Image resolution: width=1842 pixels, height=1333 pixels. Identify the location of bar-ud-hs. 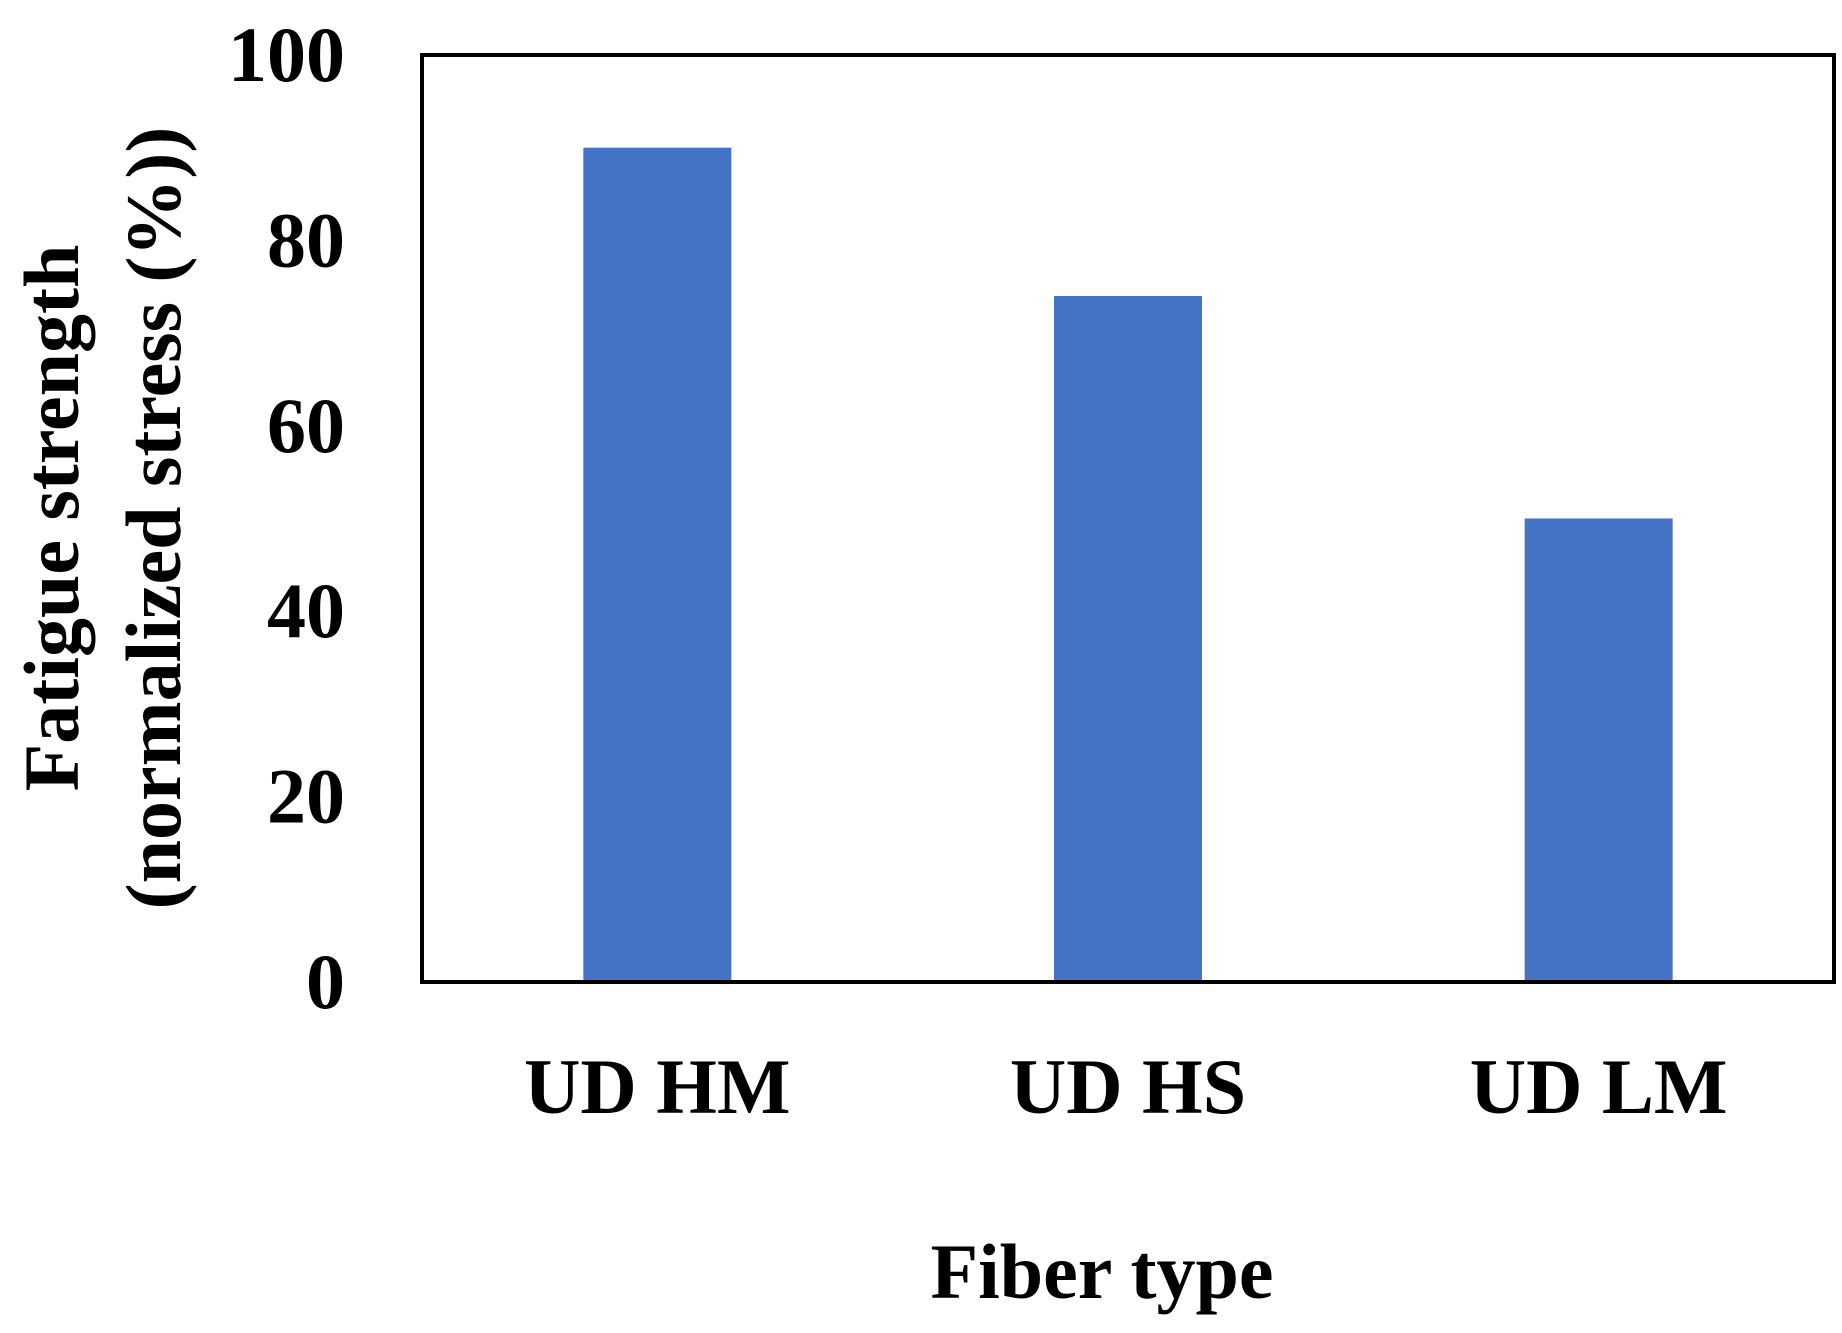
(1128, 638).